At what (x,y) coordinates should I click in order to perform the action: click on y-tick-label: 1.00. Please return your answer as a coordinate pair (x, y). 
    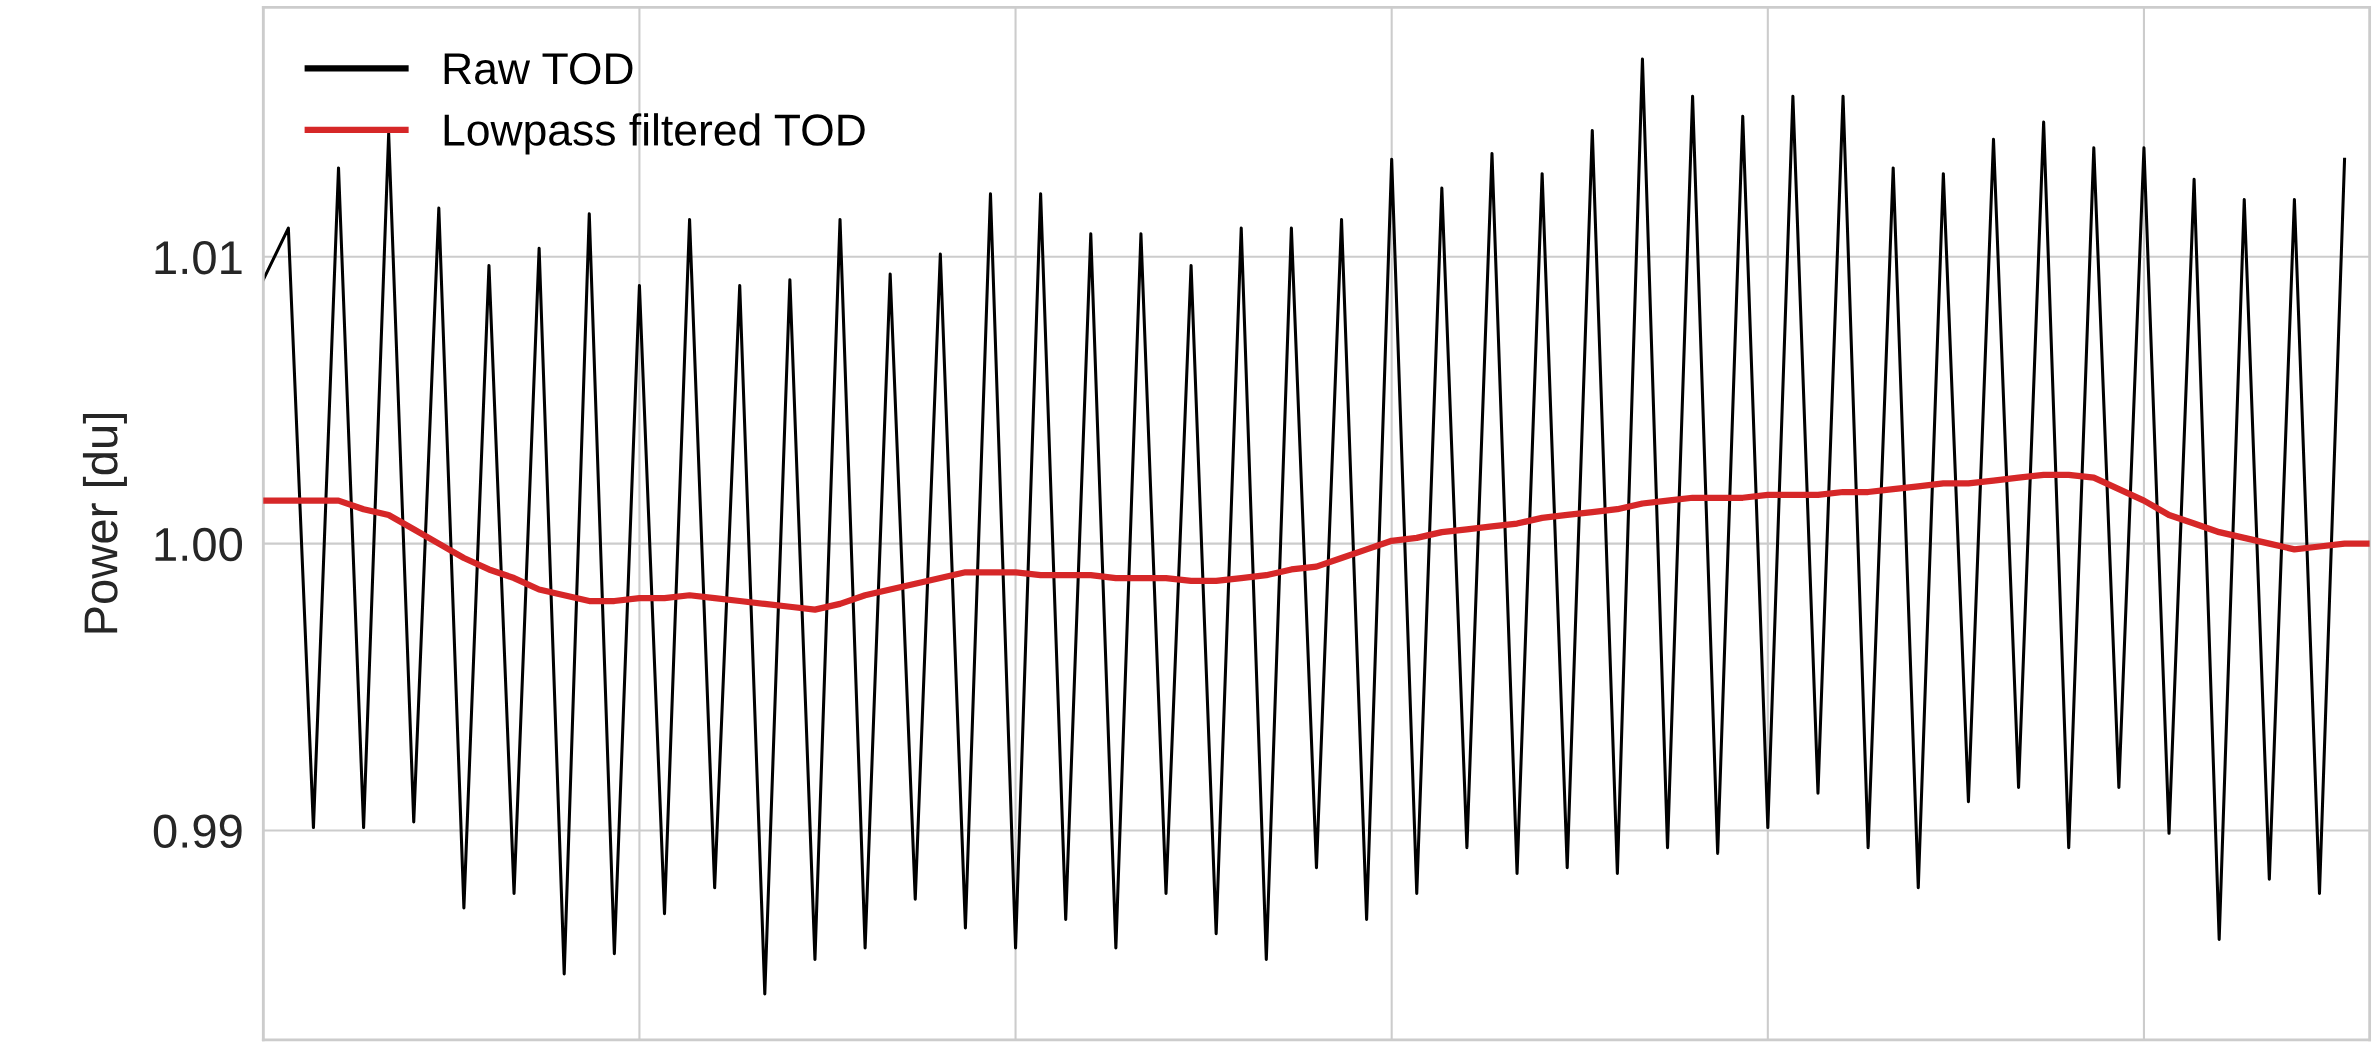
    Looking at the image, I should click on (199, 544).